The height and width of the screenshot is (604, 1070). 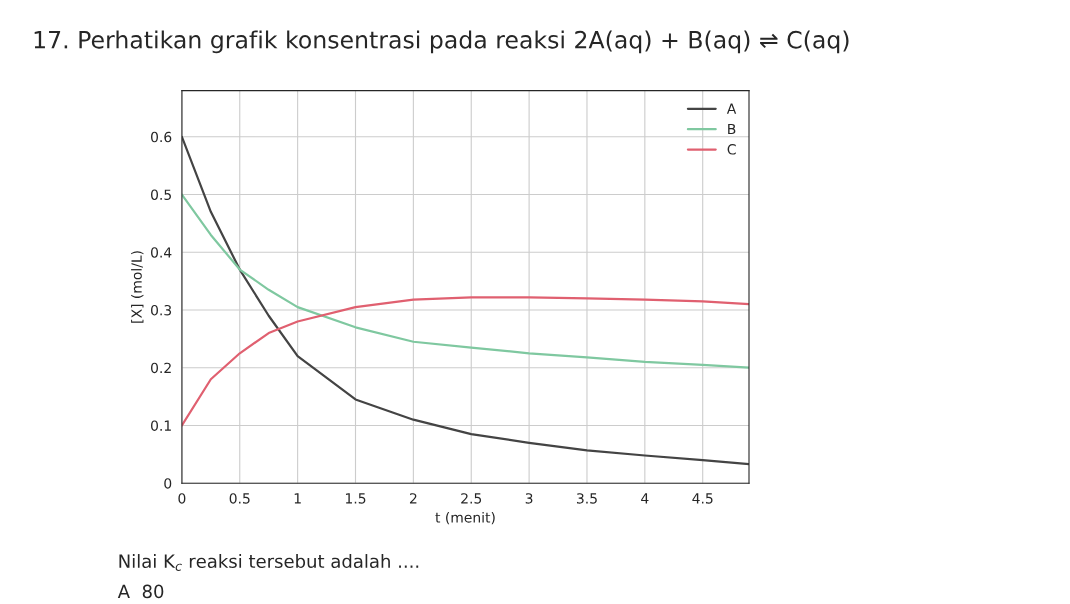 I want to click on x-tick-label: 2, so click(x=413, y=498).